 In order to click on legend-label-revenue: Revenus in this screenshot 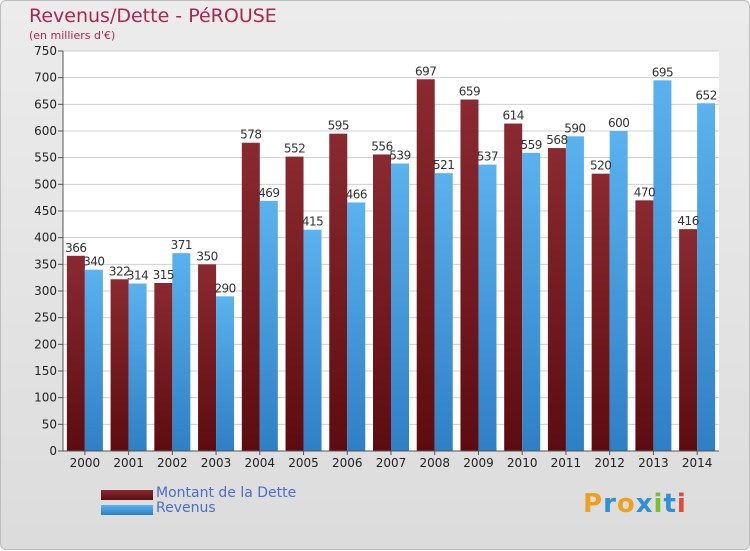, I will do `click(186, 508)`.